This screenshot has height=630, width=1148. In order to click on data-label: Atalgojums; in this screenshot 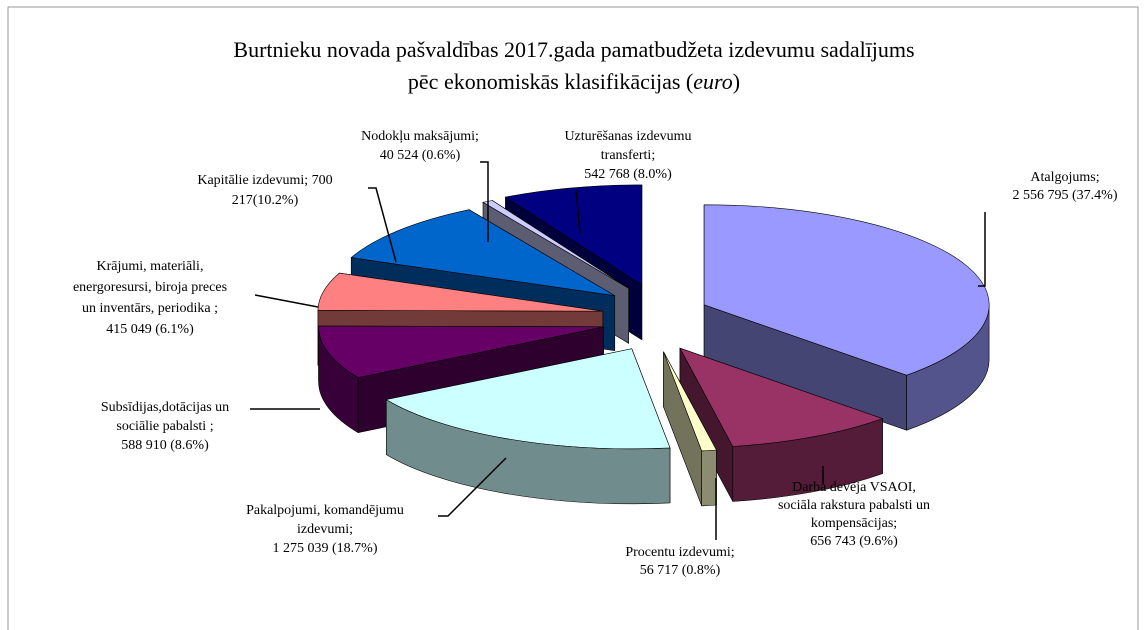, I will do `click(1064, 177)`.